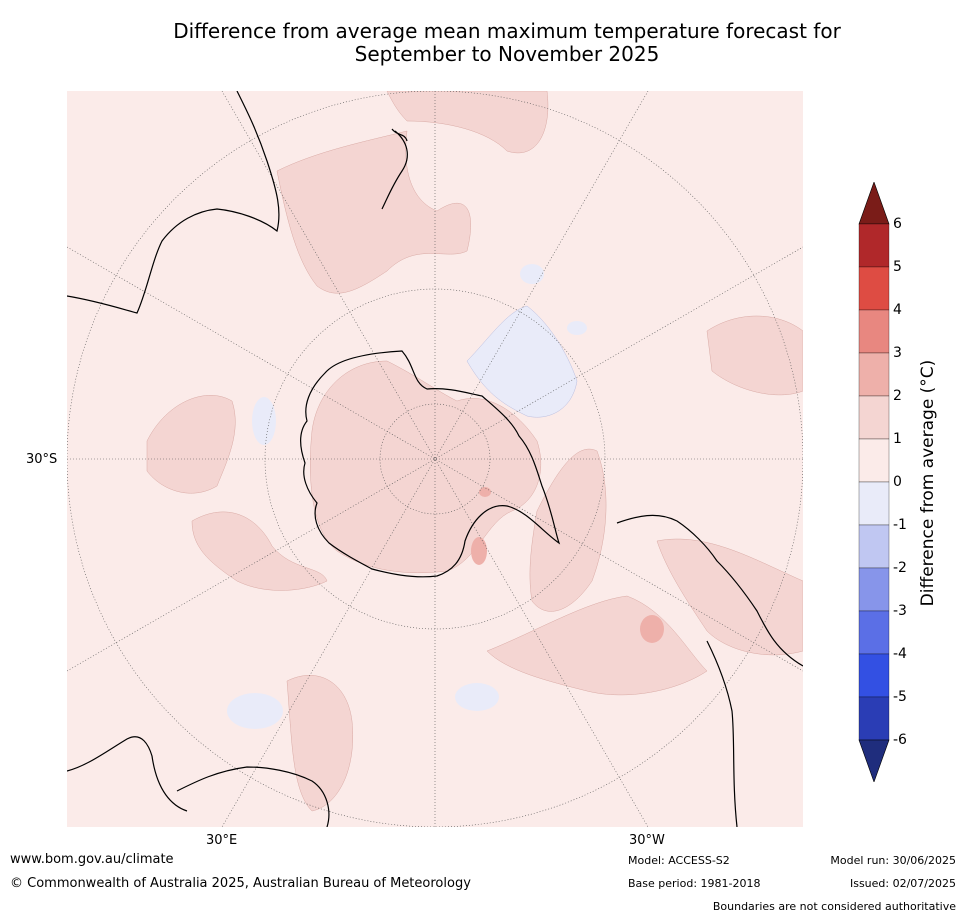  Describe the element at coordinates (173, 202) in the screenshot. I see `australia-coastline` at that location.